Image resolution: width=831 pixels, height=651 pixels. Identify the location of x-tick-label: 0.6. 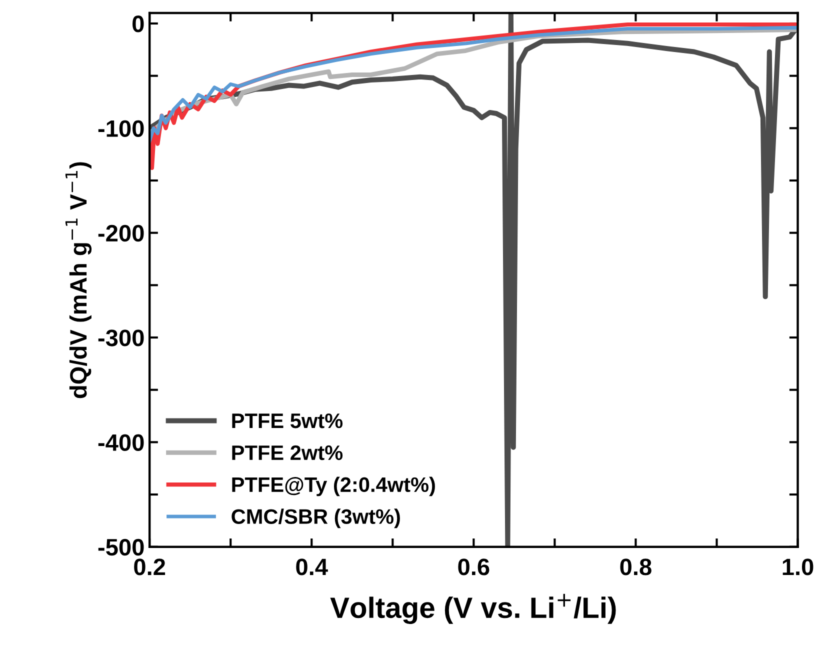
(474, 567).